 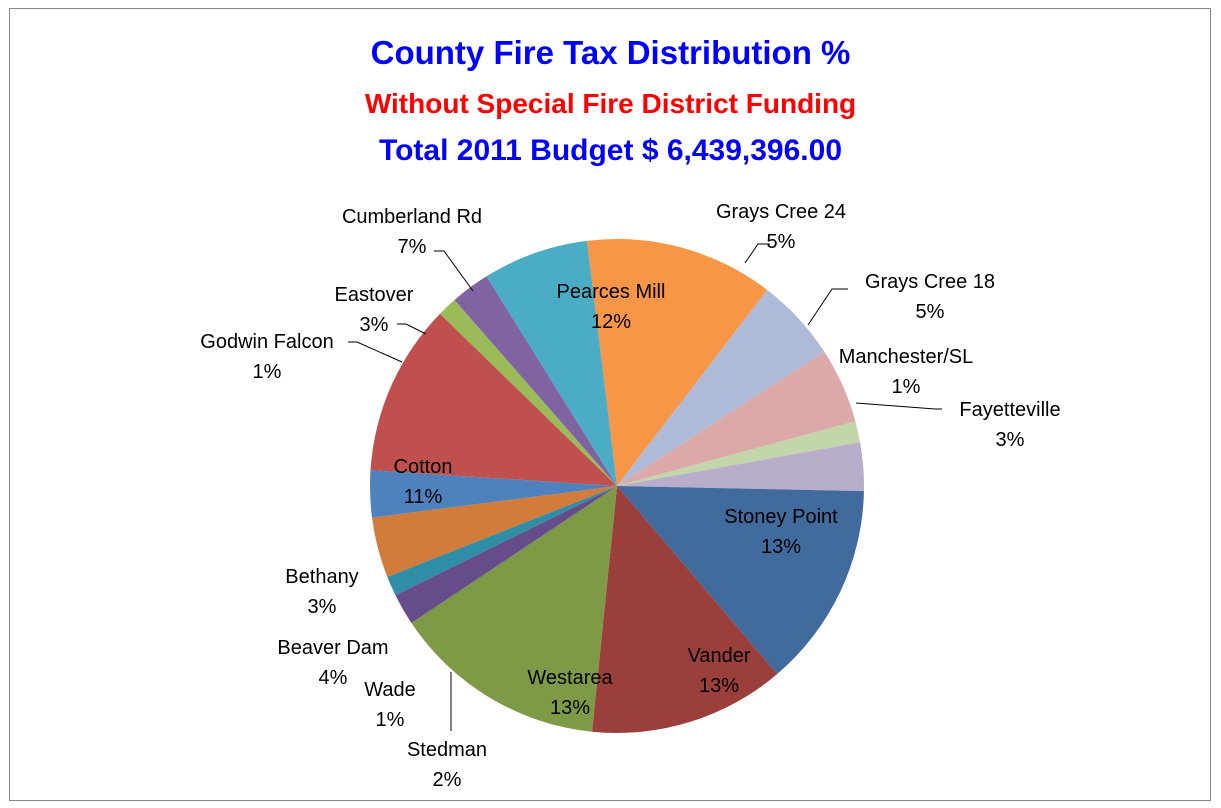 I want to click on slice-percent-bethany: 3%, so click(x=322, y=607).